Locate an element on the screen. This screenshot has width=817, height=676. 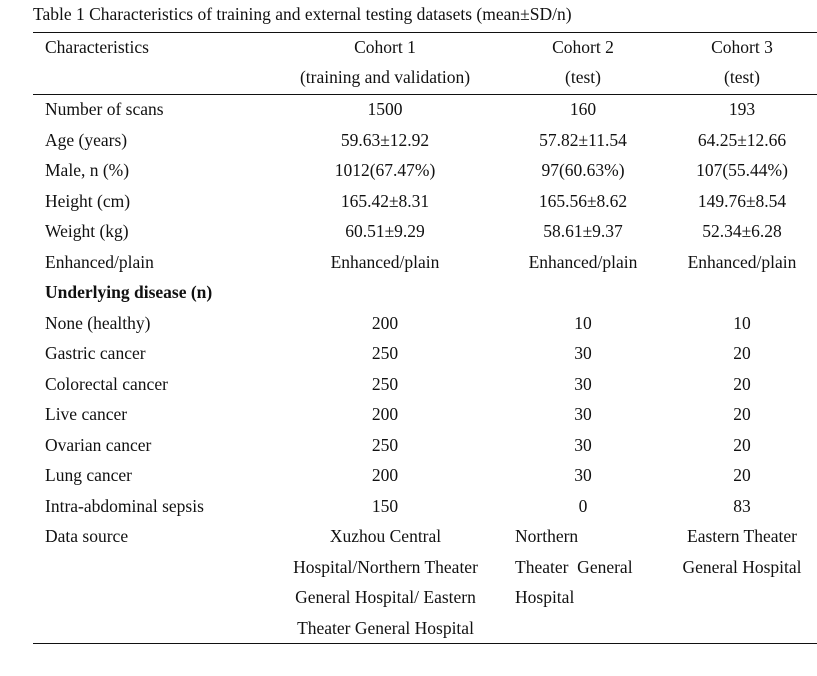
data-source-line: Northern is located at coordinates (547, 536).